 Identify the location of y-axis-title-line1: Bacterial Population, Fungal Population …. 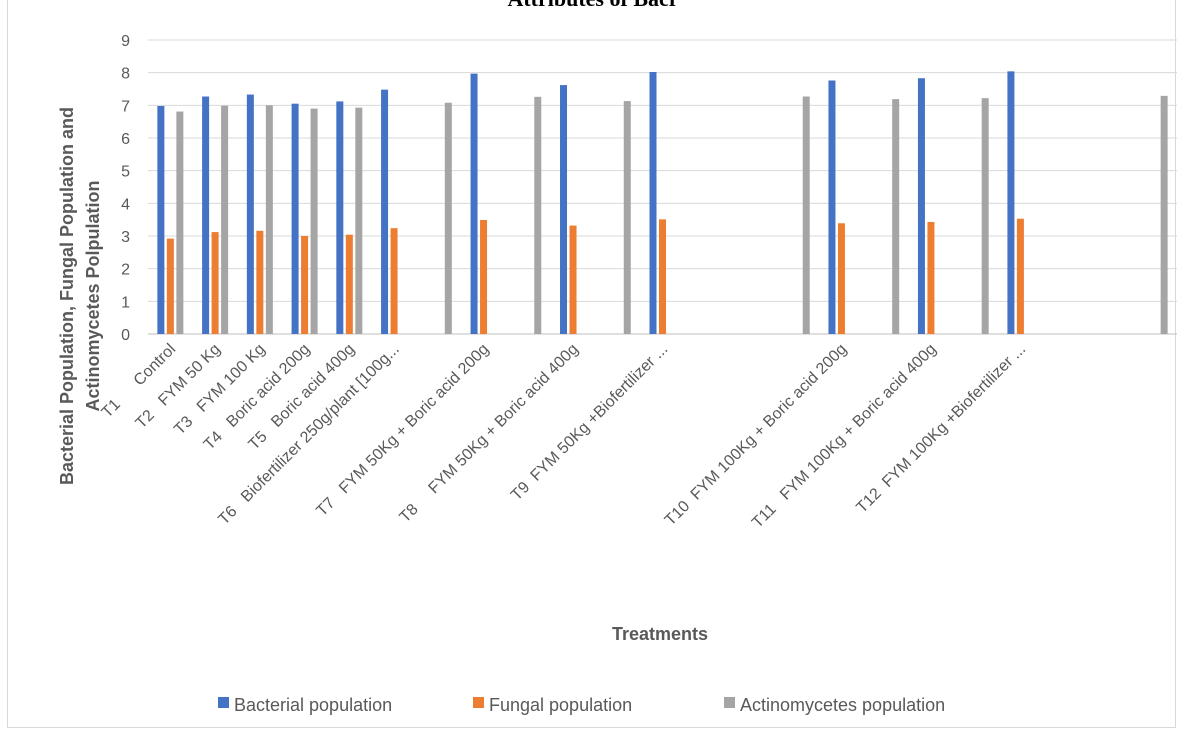
(67, 296).